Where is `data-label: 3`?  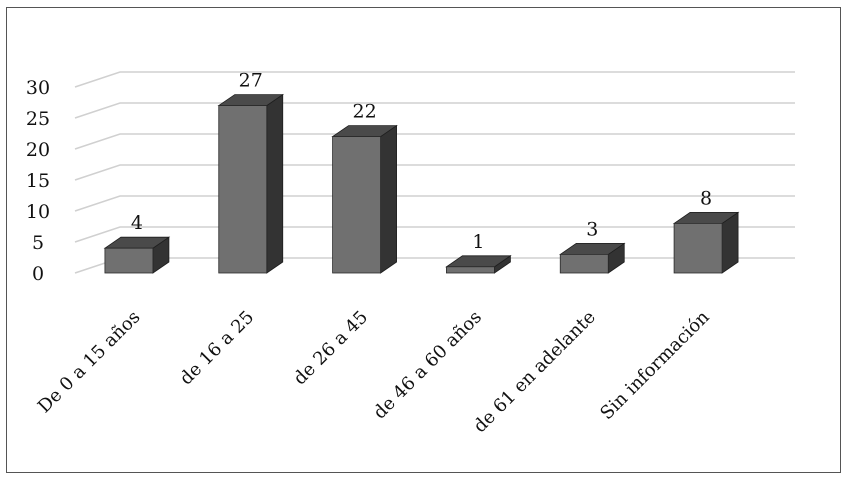
data-label: 3 is located at coordinates (592, 229).